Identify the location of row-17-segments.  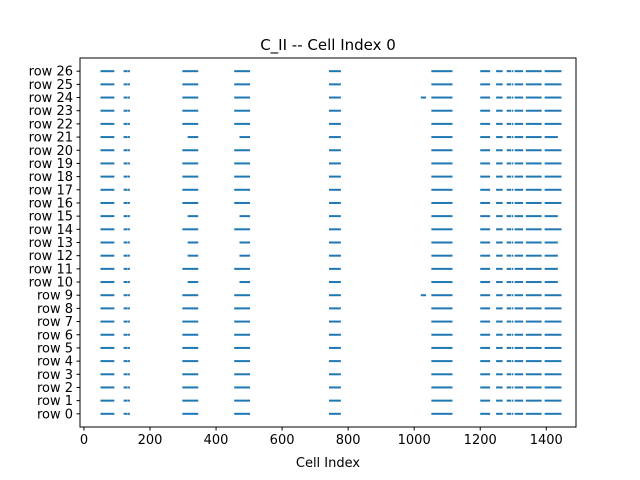
(331, 189).